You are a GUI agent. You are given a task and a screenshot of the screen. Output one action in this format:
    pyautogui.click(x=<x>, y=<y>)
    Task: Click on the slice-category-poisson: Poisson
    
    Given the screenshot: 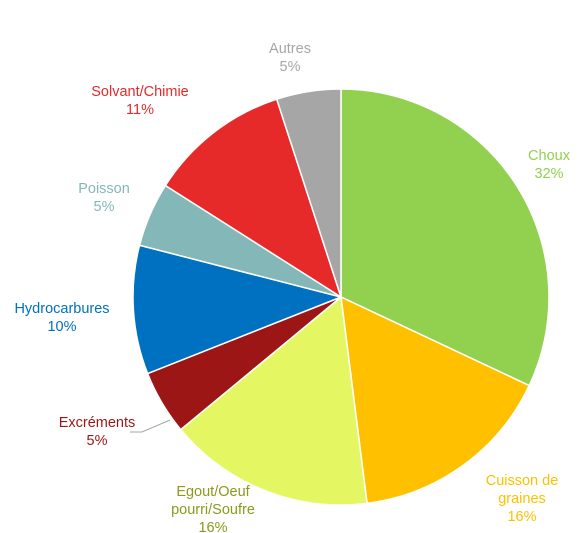 What is the action you would take?
    pyautogui.click(x=104, y=189)
    